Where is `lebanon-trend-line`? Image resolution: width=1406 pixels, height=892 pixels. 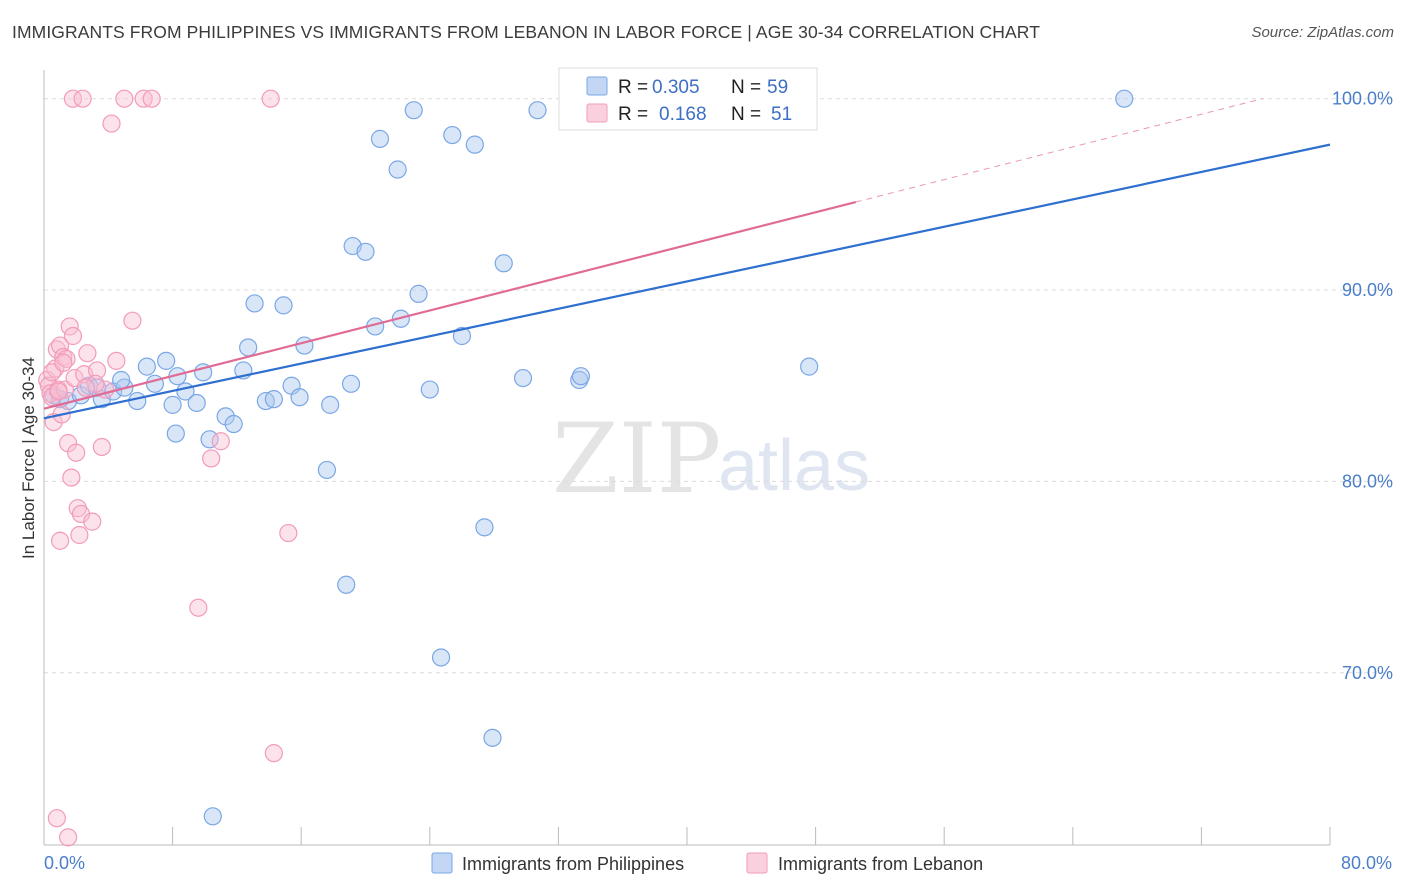 lebanon-trend-line is located at coordinates (450, 305).